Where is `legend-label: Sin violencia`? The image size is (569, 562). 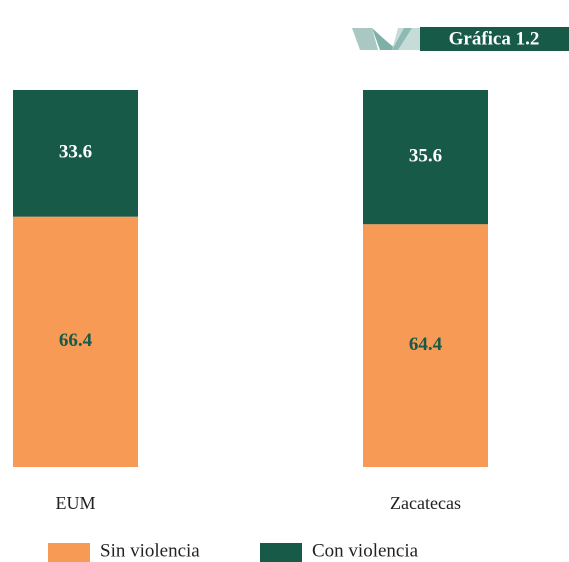 legend-label: Sin violencia is located at coordinates (150, 550).